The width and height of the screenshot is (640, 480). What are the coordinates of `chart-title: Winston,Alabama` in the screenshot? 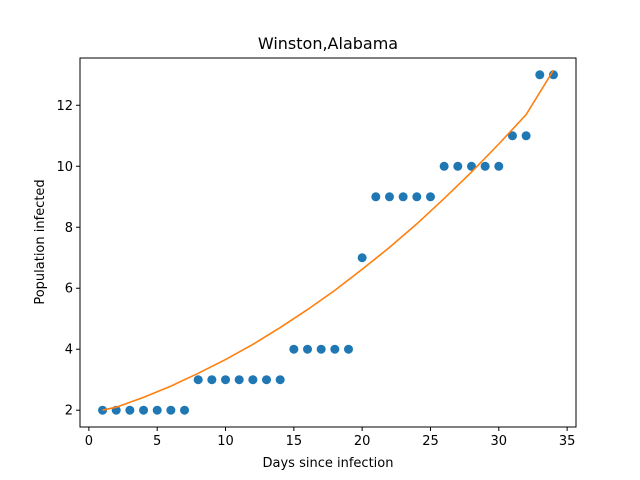 It's located at (328, 43).